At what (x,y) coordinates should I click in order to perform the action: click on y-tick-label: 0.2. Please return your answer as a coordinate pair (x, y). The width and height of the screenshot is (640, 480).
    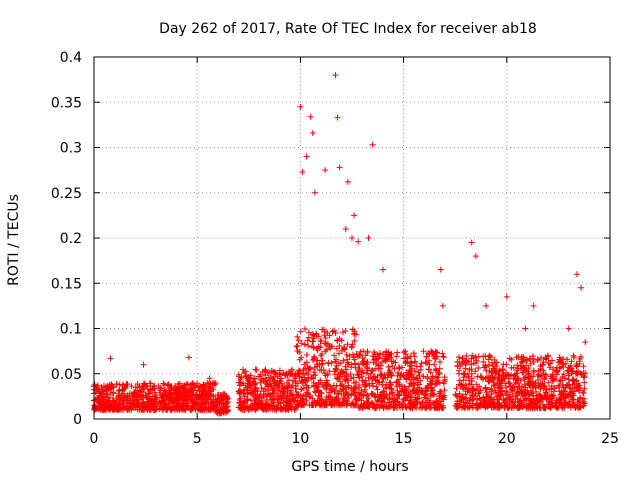
    Looking at the image, I should click on (71, 239).